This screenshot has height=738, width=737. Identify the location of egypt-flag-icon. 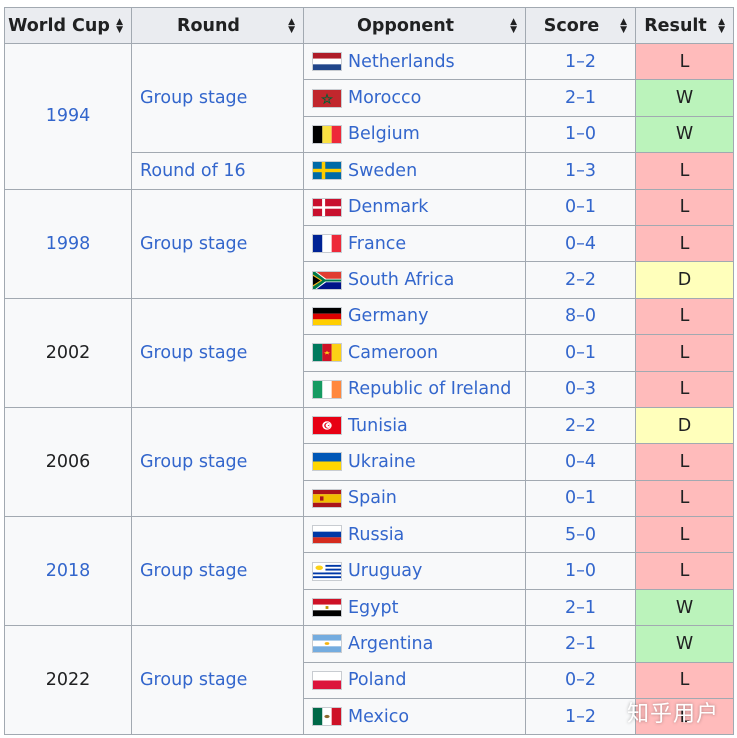
(327, 608).